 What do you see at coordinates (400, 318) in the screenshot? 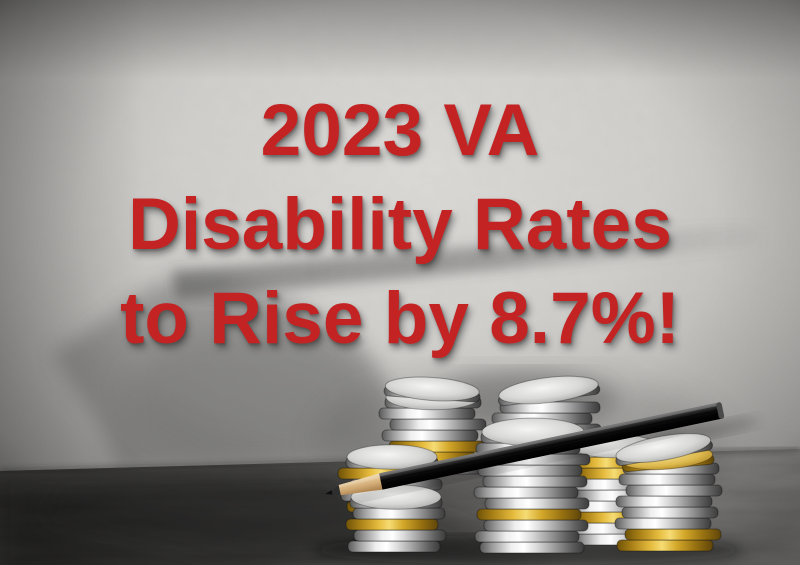
I see `headline-line-3: to Rise by 8.7%!` at bounding box center [400, 318].